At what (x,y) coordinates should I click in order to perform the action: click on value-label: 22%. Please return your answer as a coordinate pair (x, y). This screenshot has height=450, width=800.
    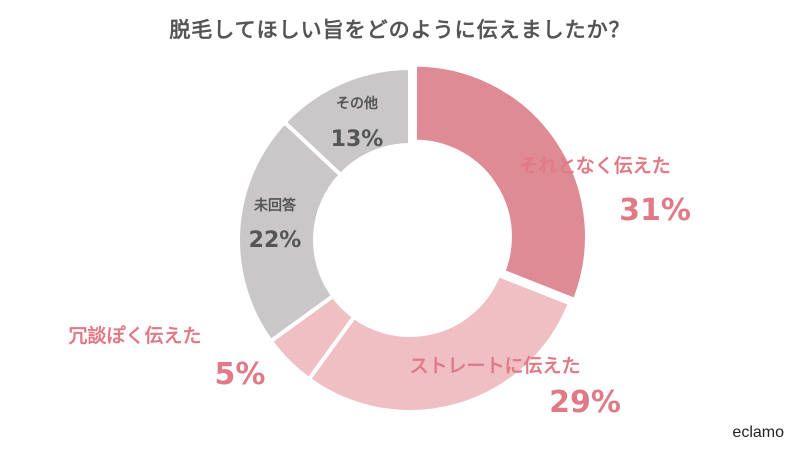
    Looking at the image, I should click on (275, 240).